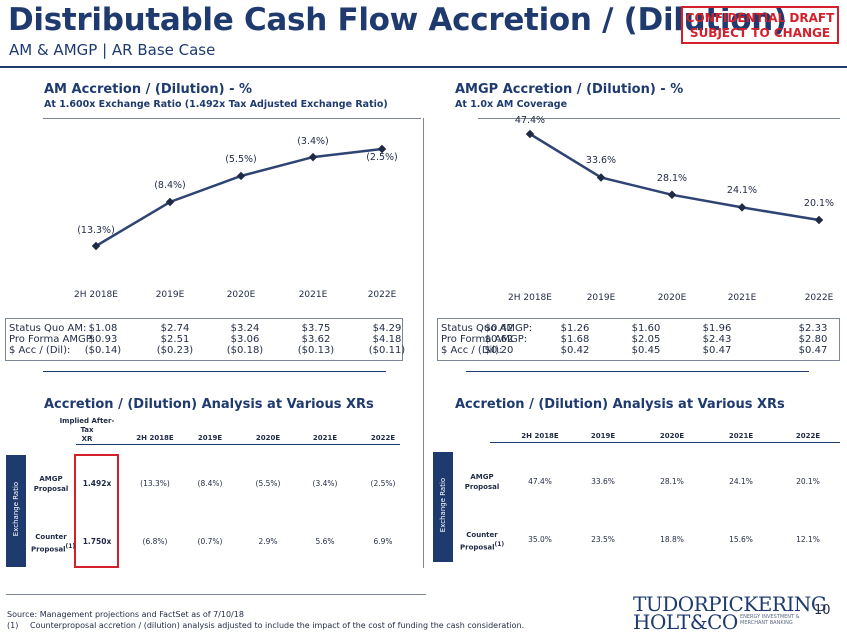 Image resolution: width=847 pixels, height=635 pixels. What do you see at coordinates (48, 328) in the screenshot?
I see `am-info-label-1: Status Quo AM:` at bounding box center [48, 328].